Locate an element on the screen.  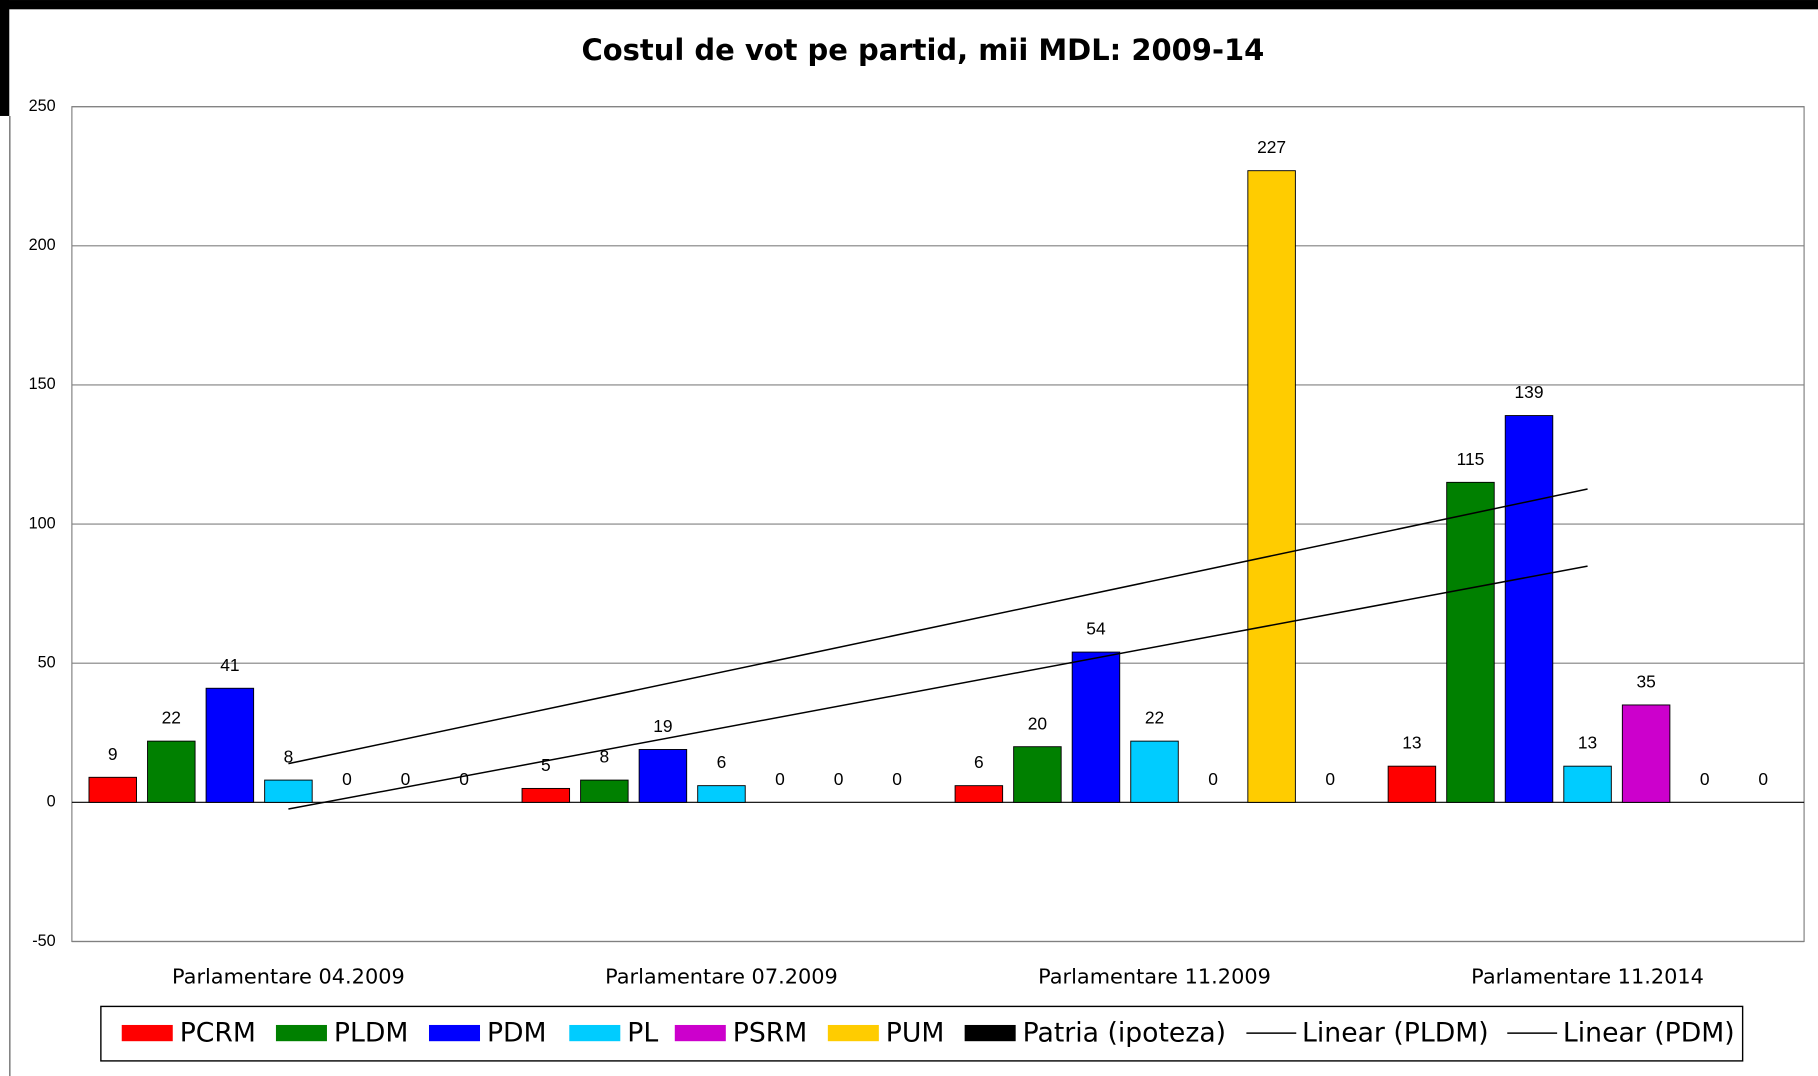
y-tick-label: 50 is located at coordinates (47, 663).